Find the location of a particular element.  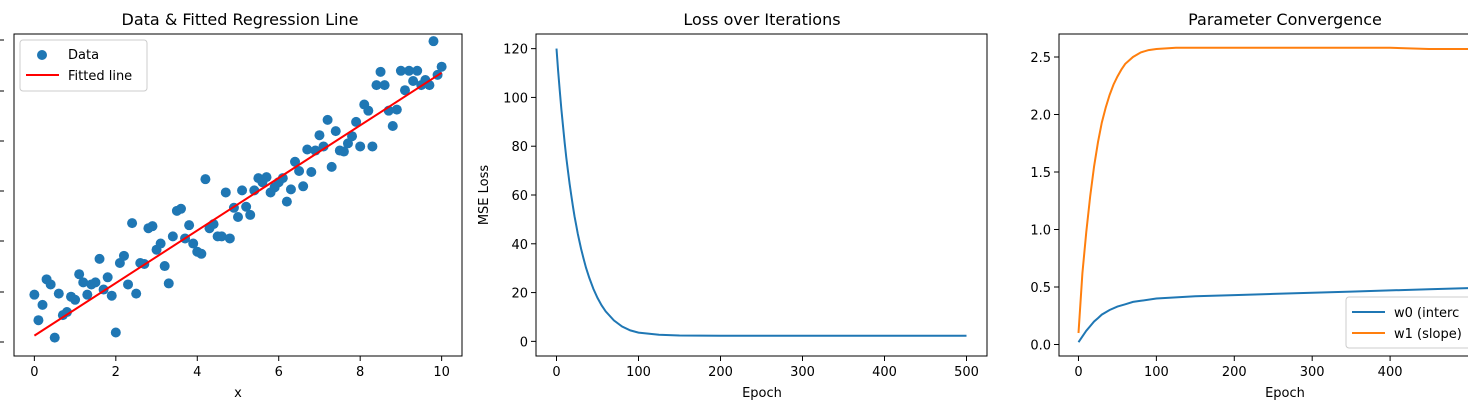

legend-label-fitted-line: Fitted line is located at coordinates (100, 76).